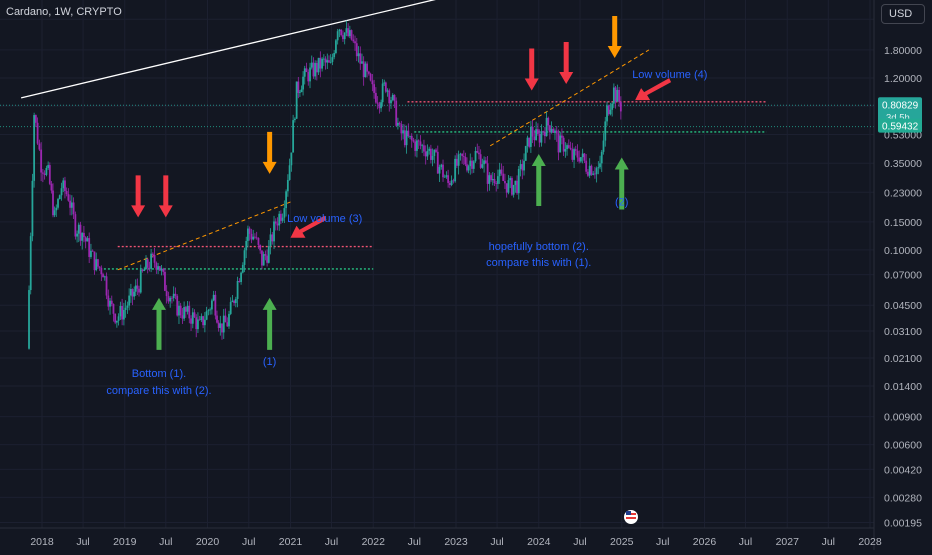  I want to click on event-flag-icon, so click(631, 517).